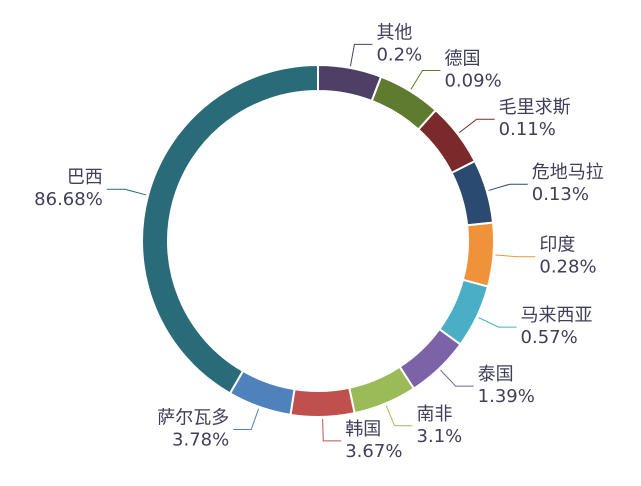 Image resolution: width=641 pixels, height=486 pixels. What do you see at coordinates (435, 414) in the screenshot?
I see `slice-name: 南非` at bounding box center [435, 414].